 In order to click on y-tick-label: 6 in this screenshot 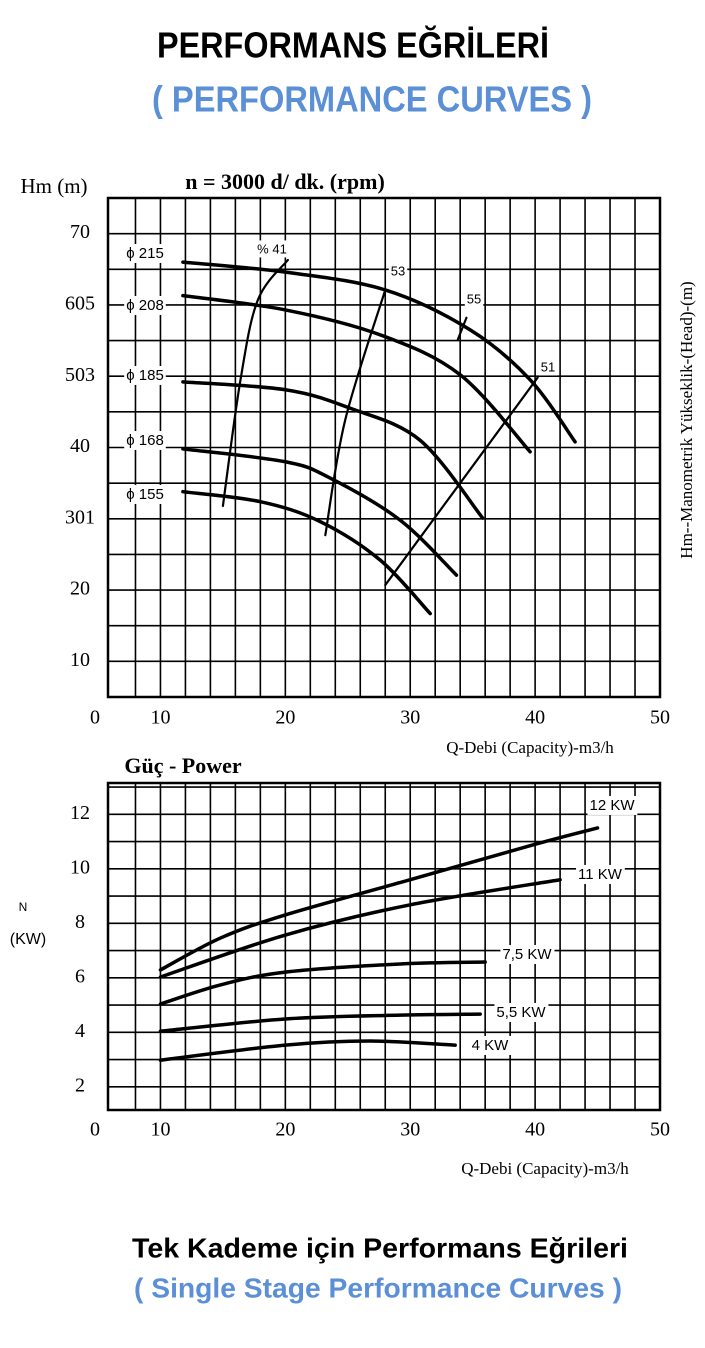, I will do `click(80, 976)`.